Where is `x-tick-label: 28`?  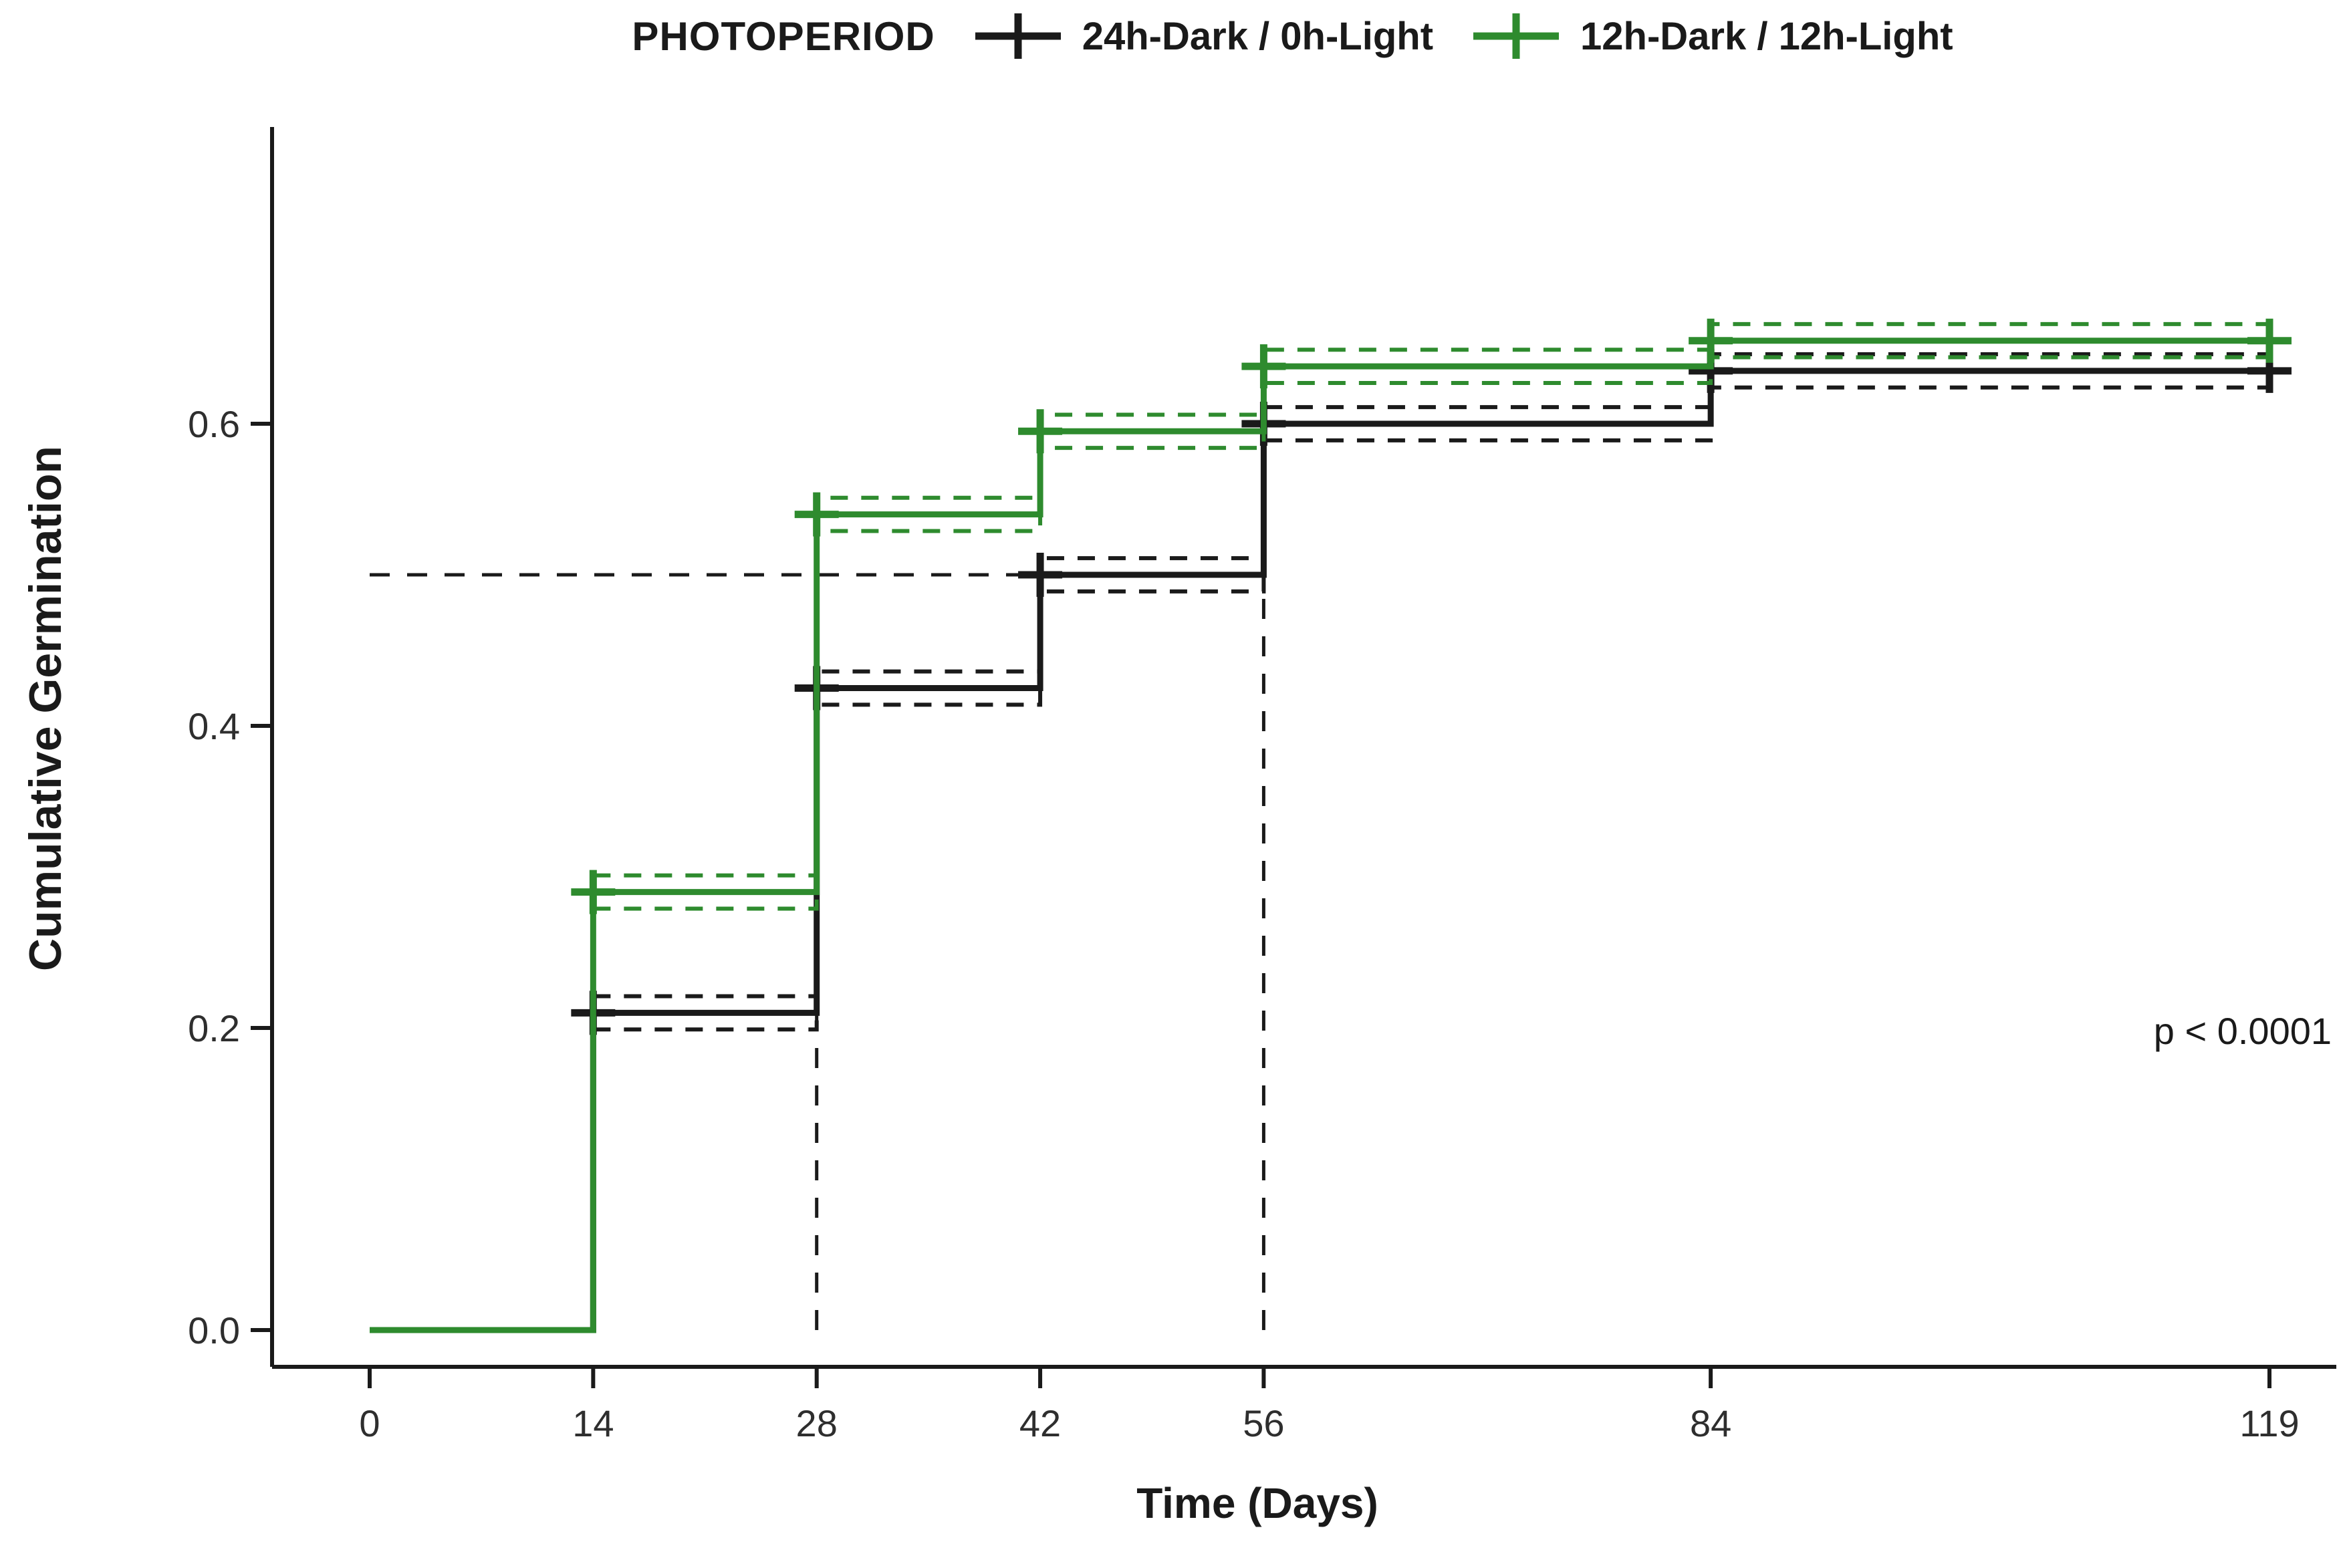
x-tick-label: 28 is located at coordinates (817, 1423).